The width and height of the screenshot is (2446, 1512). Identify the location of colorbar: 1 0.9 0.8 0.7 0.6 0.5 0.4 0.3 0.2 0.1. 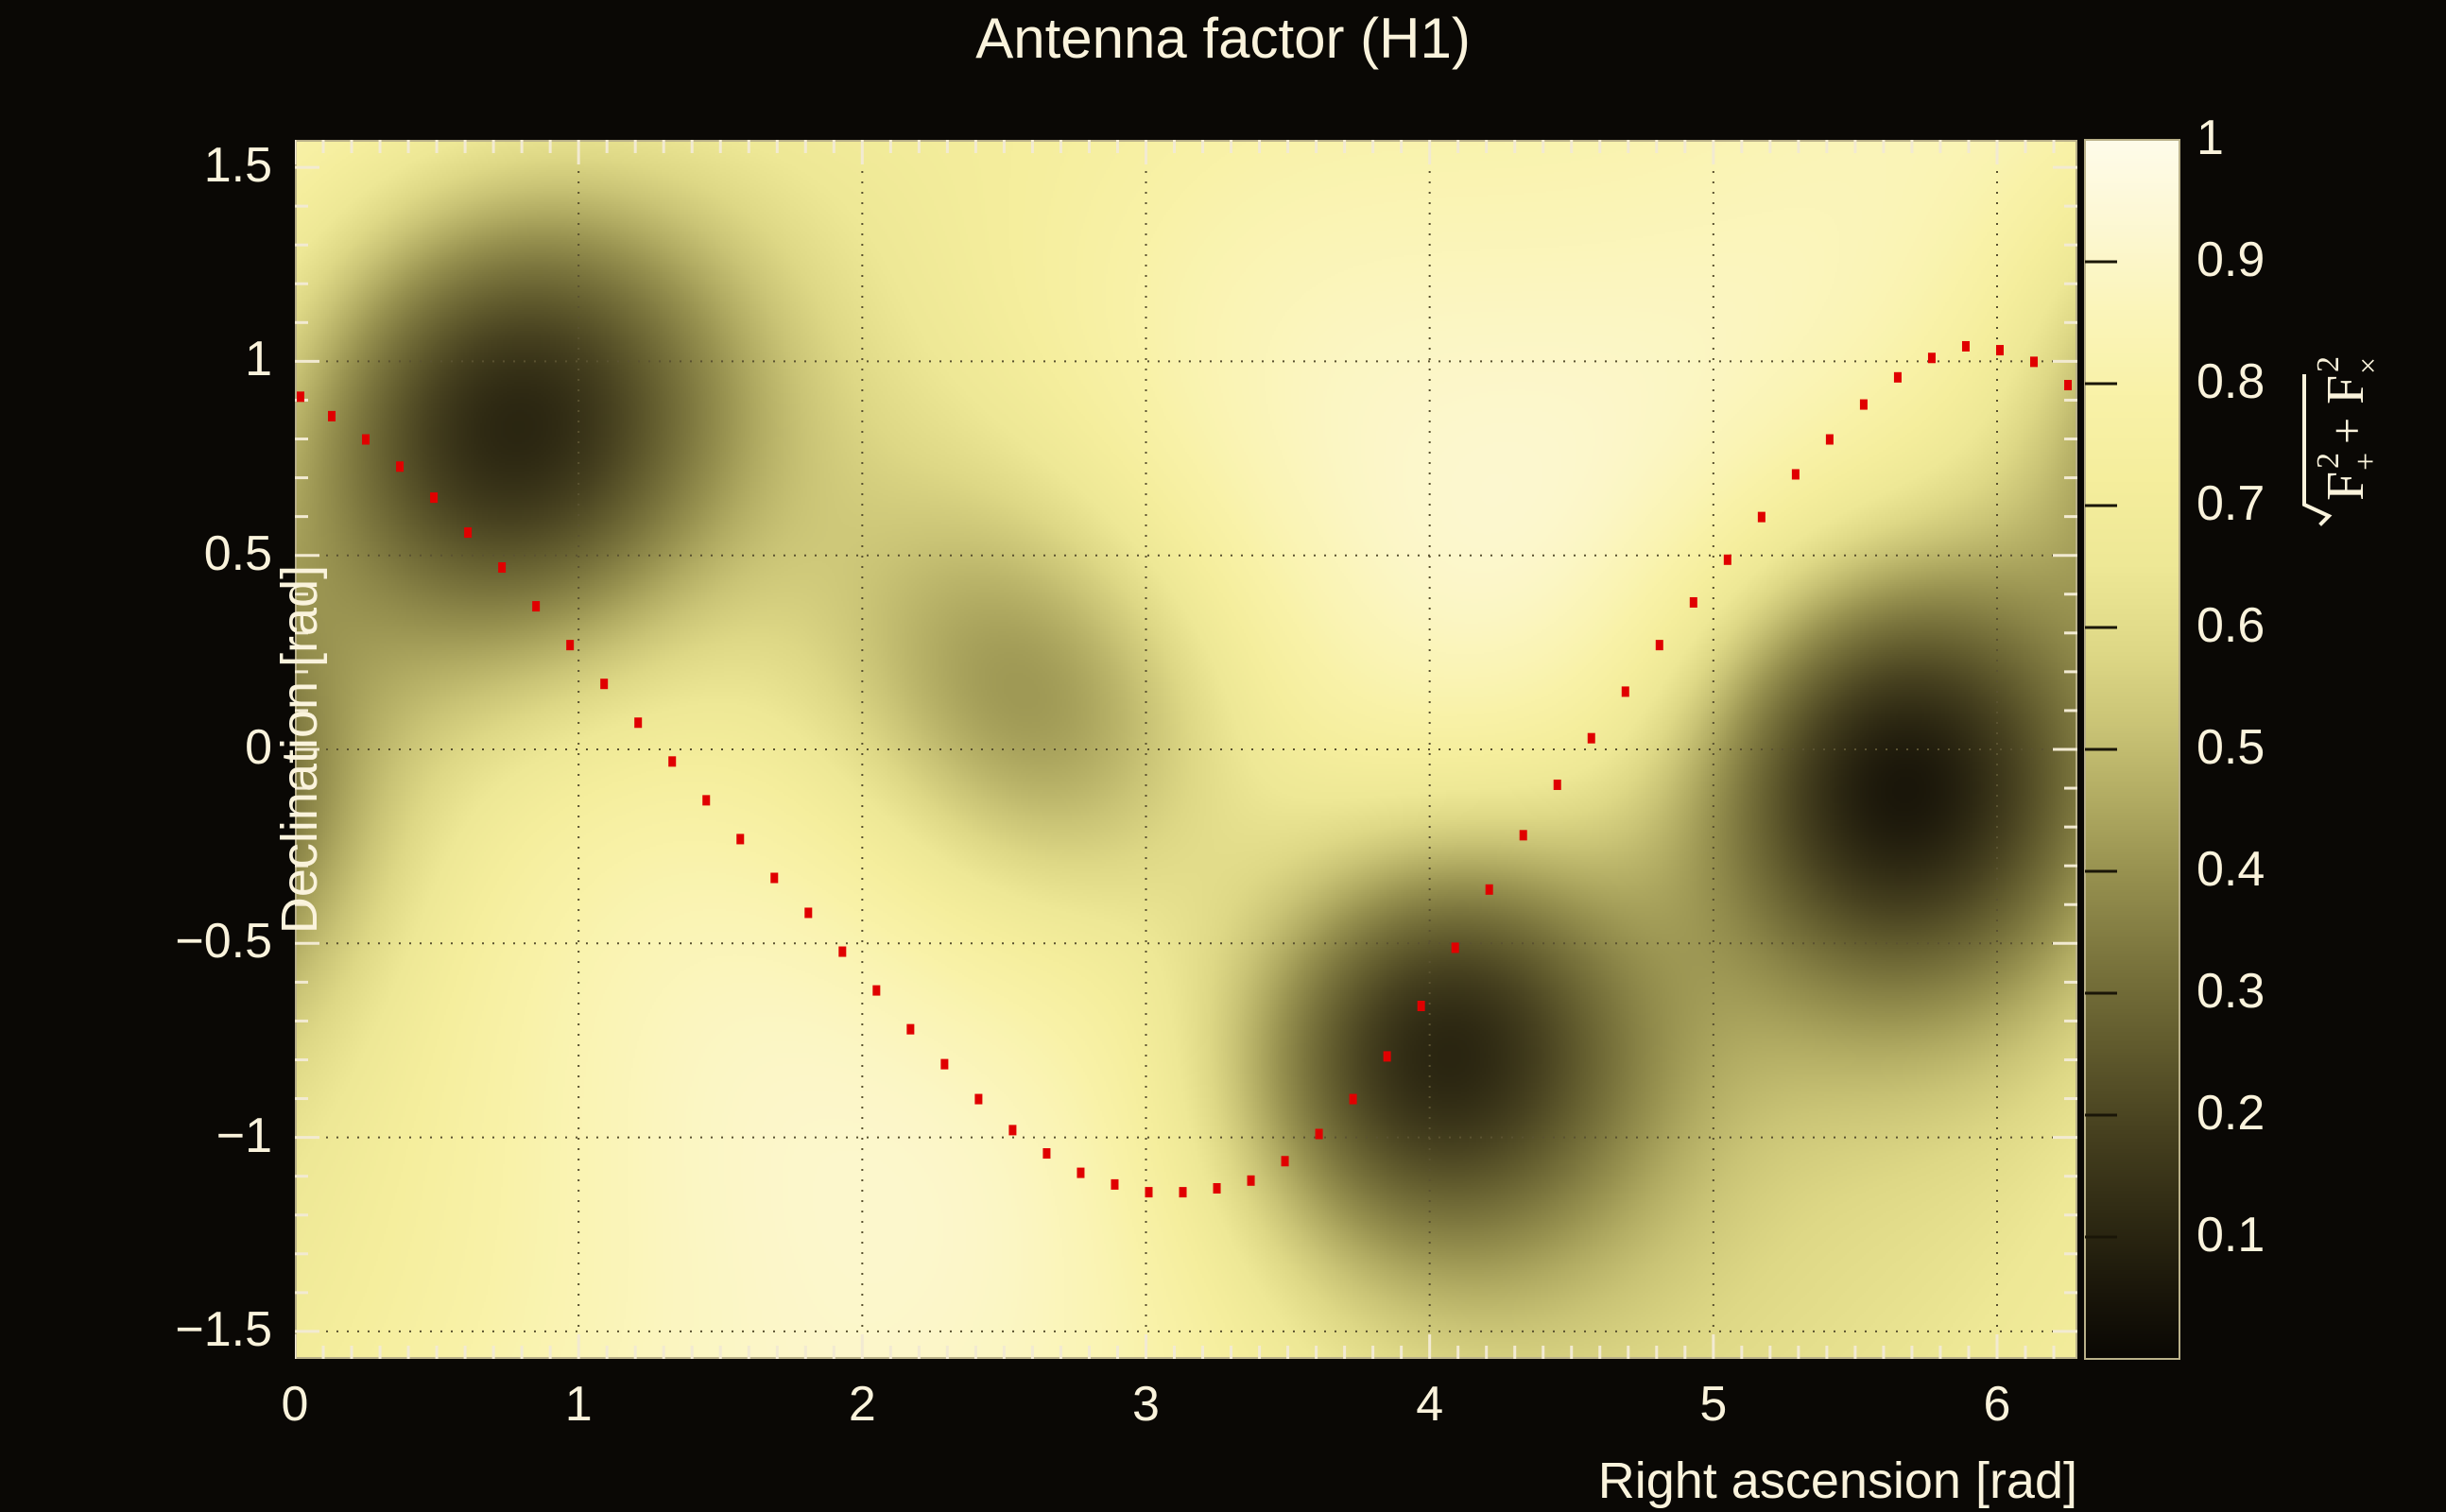
(2174, 736).